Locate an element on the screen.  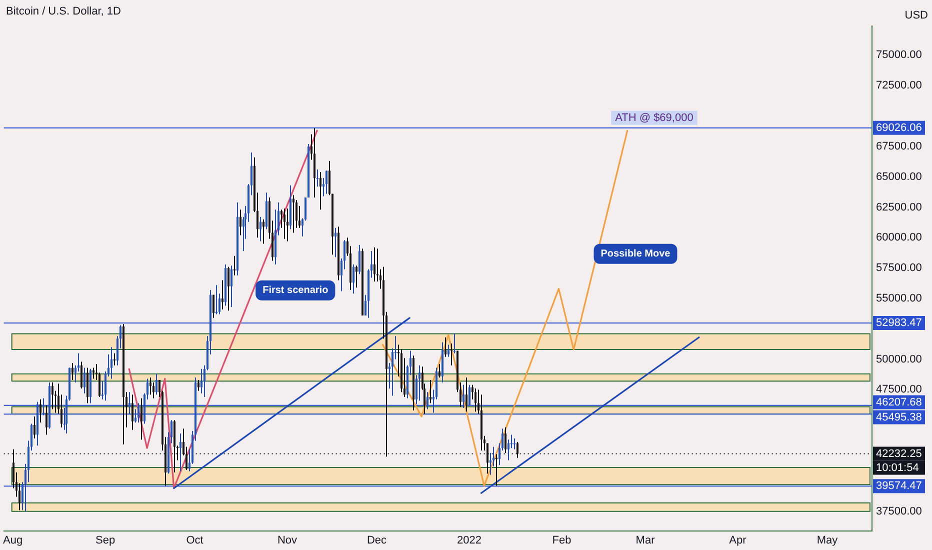
text: 10:01:54 is located at coordinates (897, 468).